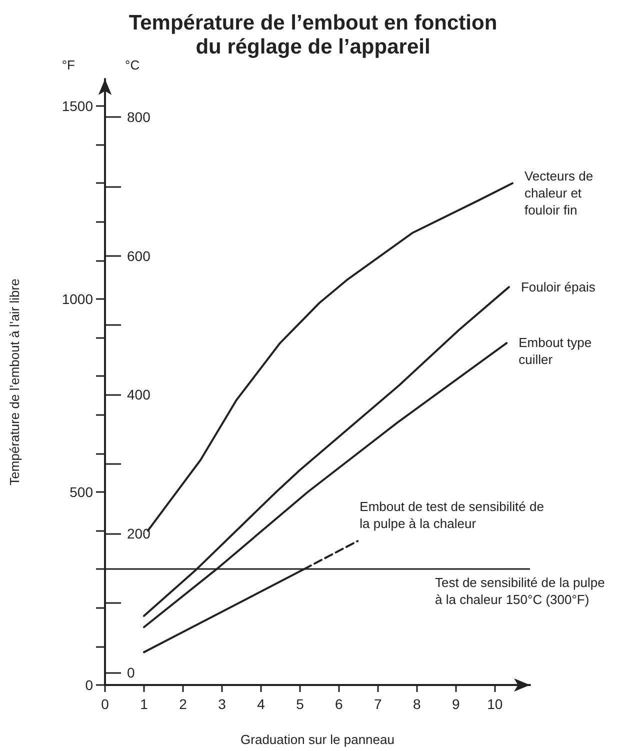  What do you see at coordinates (521, 591) in the screenshot?
I see `ref-line-label: Test de sensibilité de la pulpe à la chaleur 150°C (300°F)` at bounding box center [521, 591].